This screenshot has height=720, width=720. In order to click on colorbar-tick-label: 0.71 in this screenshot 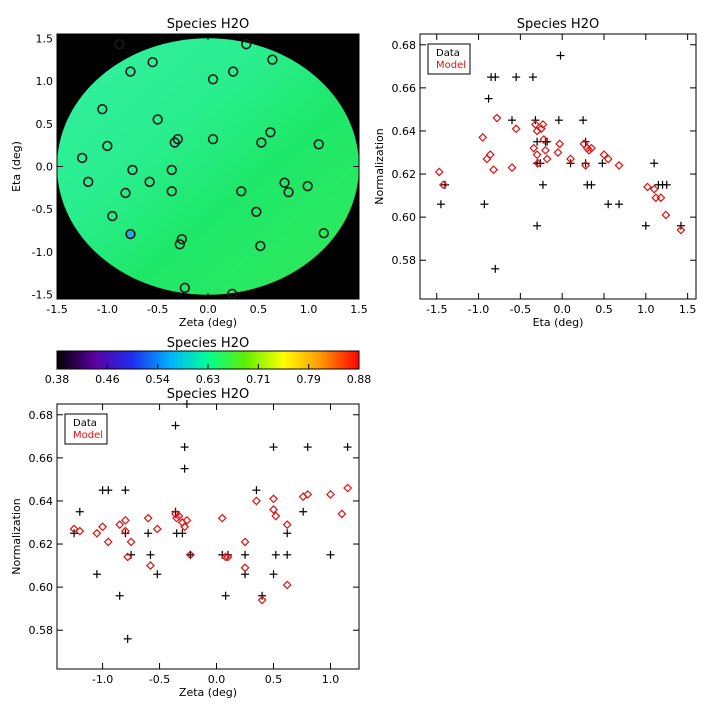, I will do `click(258, 379)`.